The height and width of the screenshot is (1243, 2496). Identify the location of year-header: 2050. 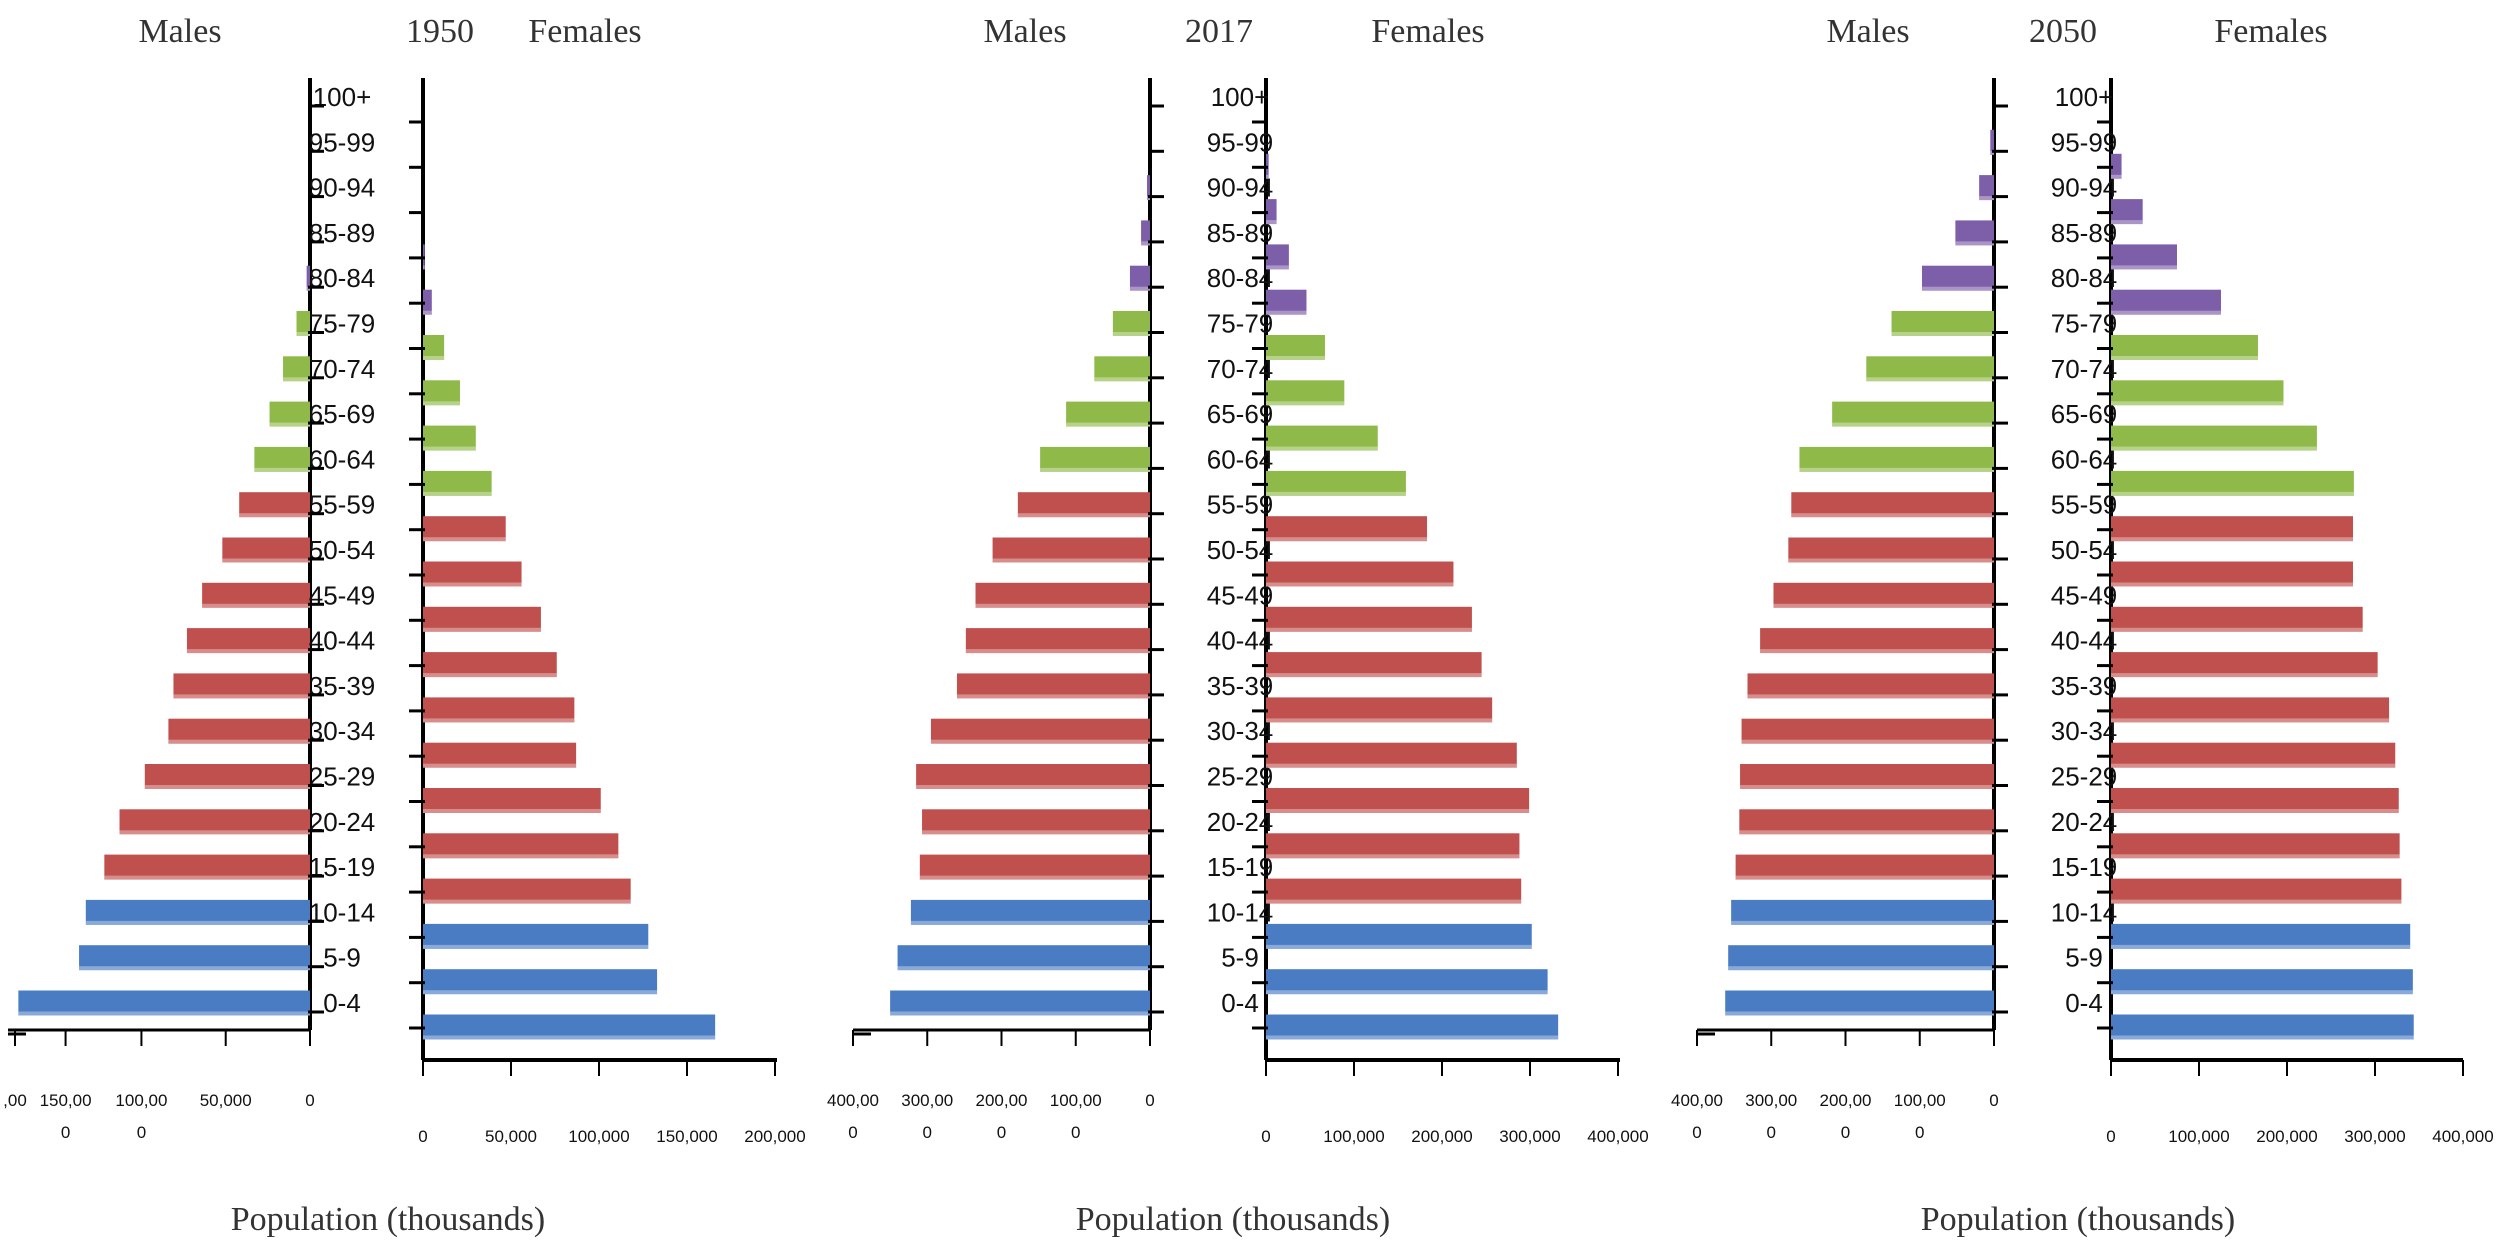
(2063, 31).